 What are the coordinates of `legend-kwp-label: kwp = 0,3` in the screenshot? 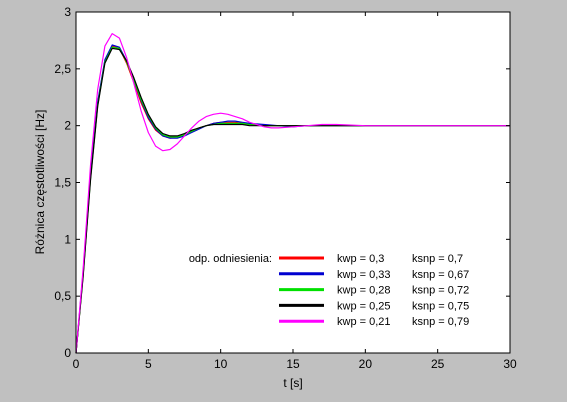 It's located at (360, 259).